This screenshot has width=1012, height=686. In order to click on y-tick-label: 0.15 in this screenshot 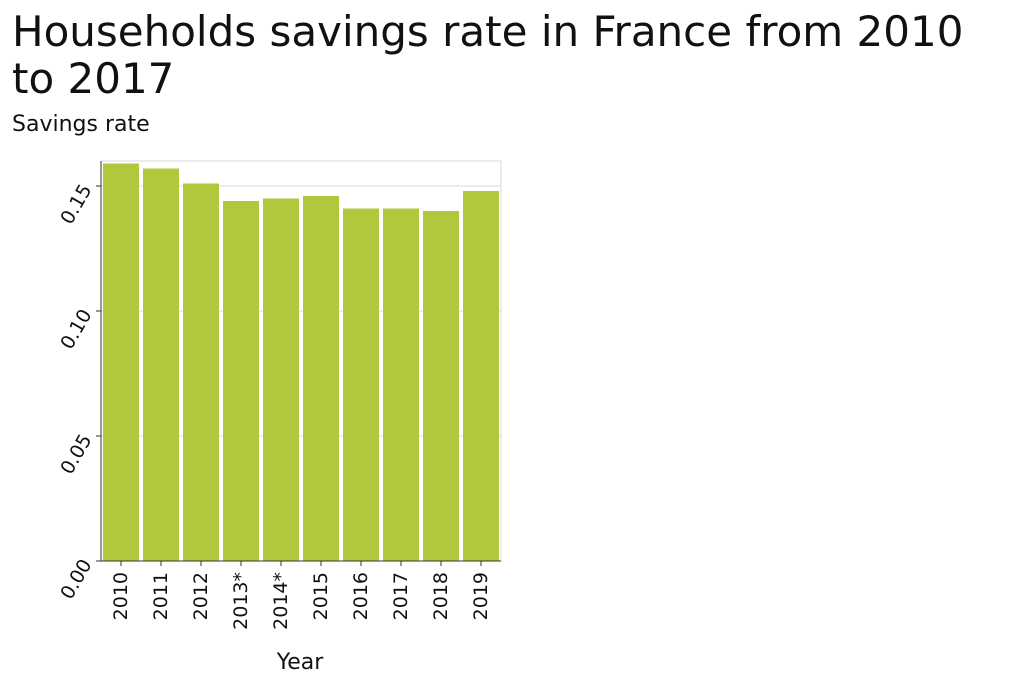, I will do `click(76, 205)`.